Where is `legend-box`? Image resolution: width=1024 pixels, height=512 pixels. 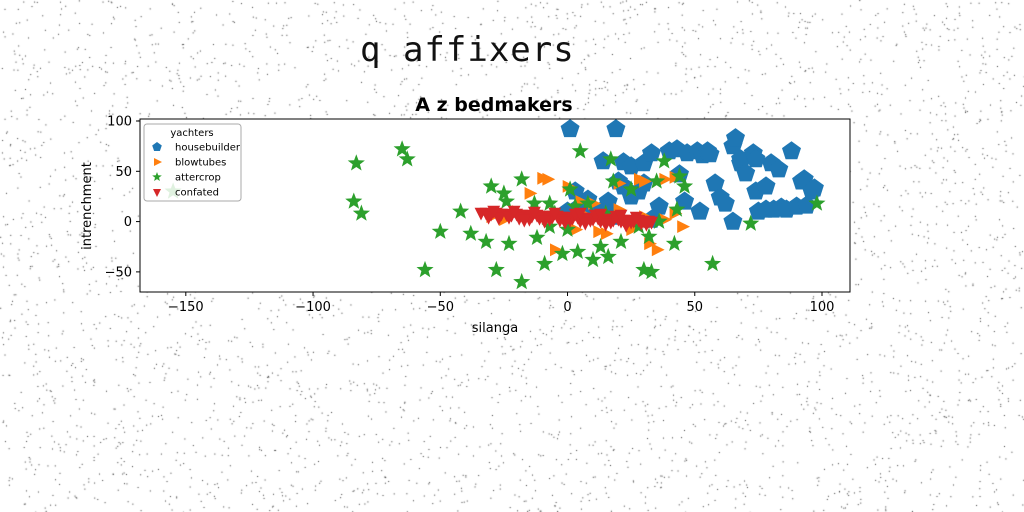
legend-box is located at coordinates (192, 162).